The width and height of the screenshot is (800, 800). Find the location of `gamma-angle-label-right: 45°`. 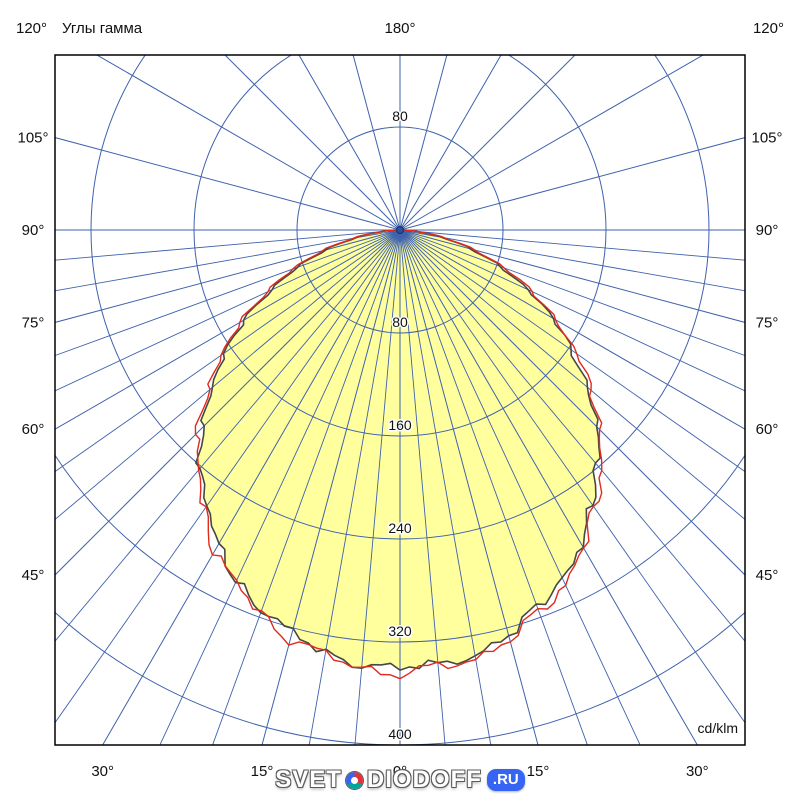

gamma-angle-label-right: 45° is located at coordinates (767, 575).